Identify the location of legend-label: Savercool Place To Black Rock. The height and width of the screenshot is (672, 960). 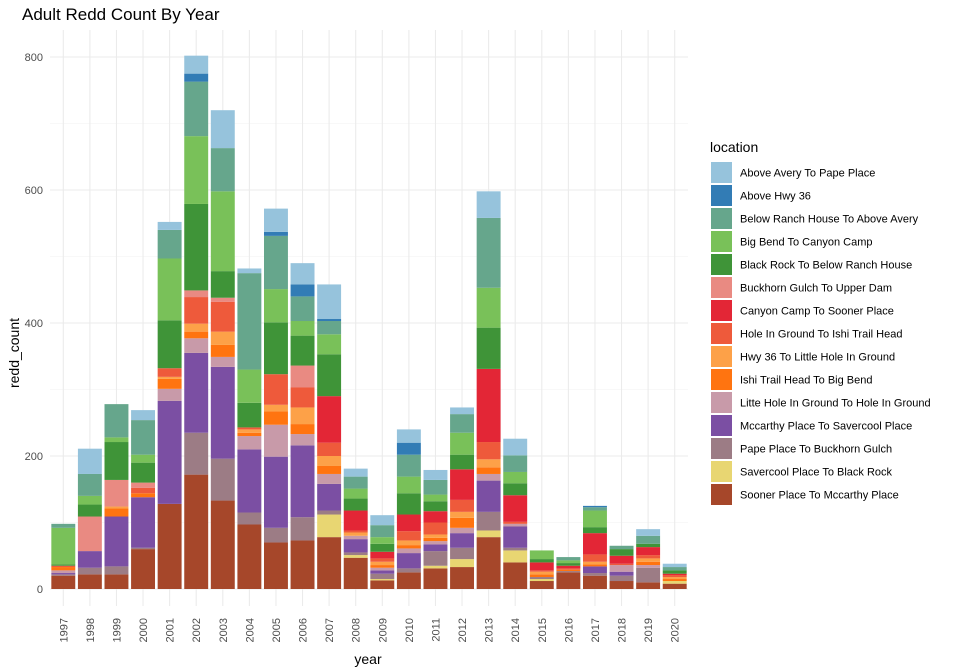
(816, 473).